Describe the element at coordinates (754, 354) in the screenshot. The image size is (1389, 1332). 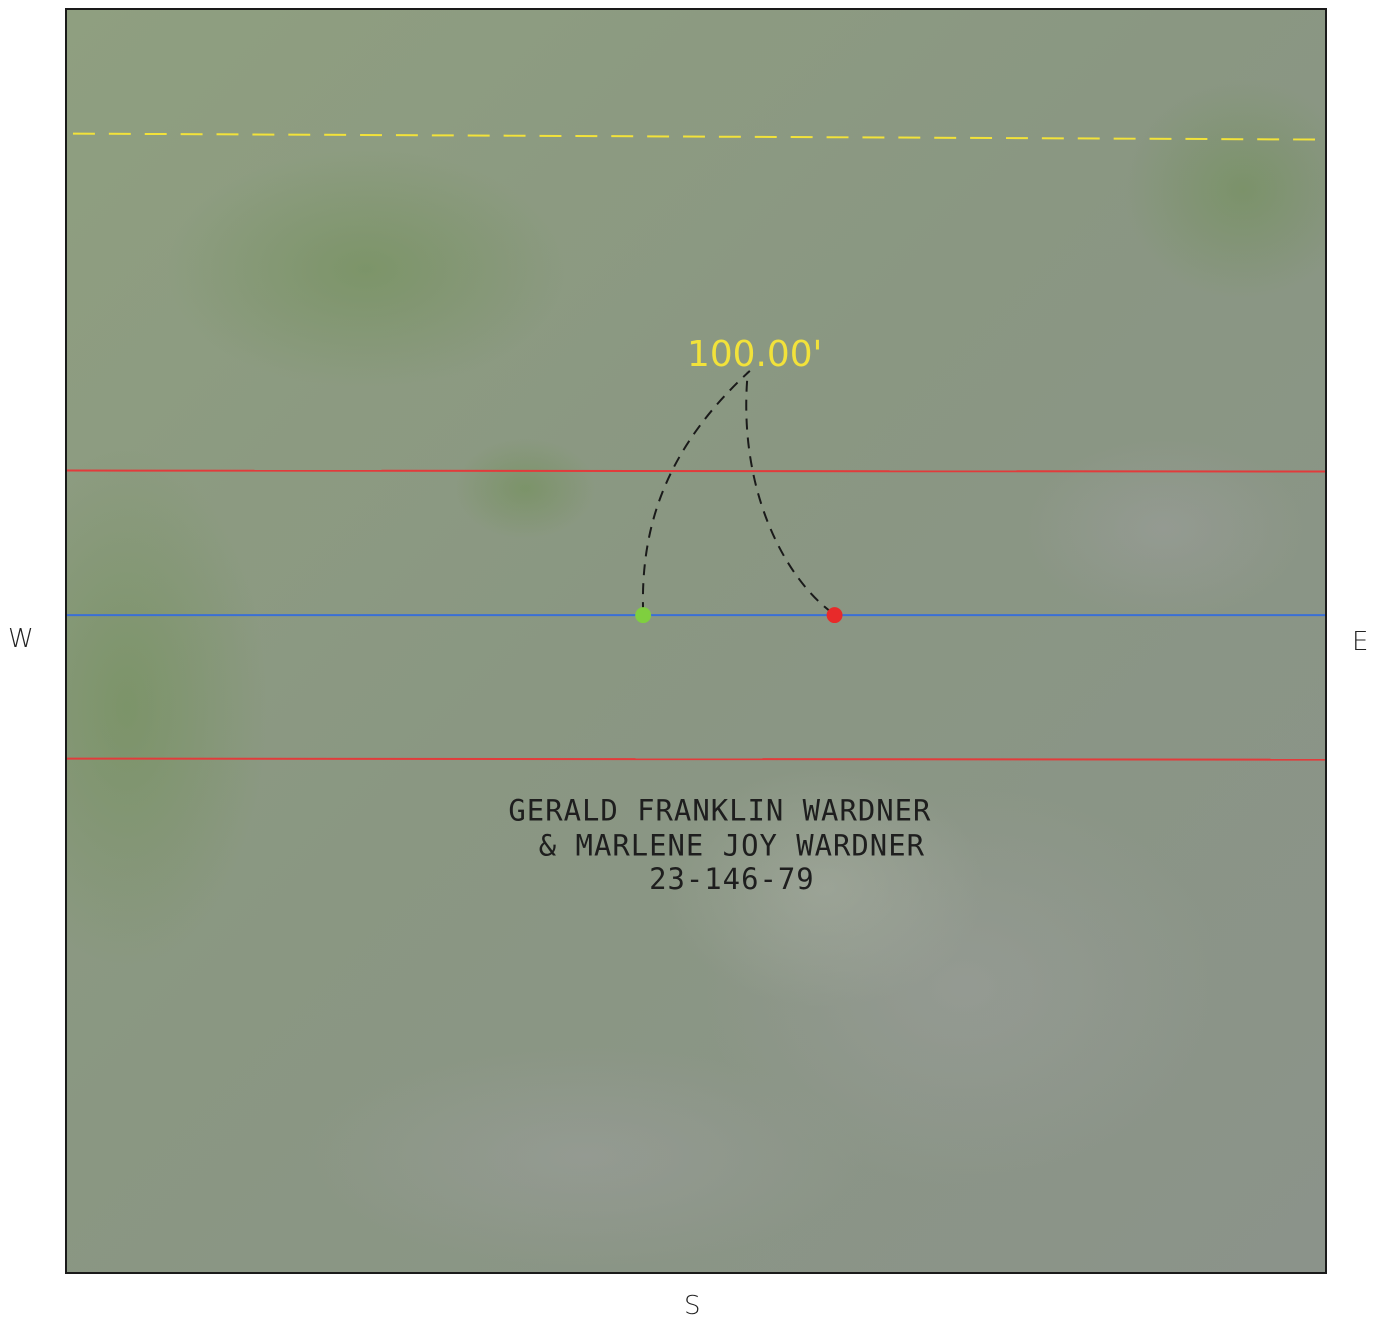
I see `dimension-label: 100.00'` at that location.